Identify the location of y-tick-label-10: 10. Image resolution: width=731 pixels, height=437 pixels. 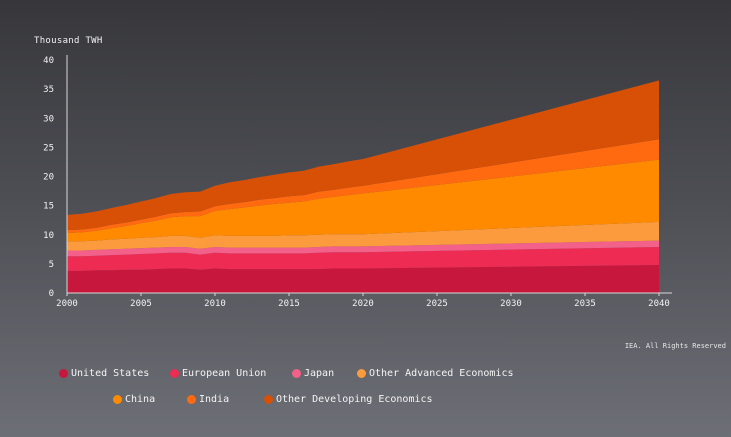
(48, 236).